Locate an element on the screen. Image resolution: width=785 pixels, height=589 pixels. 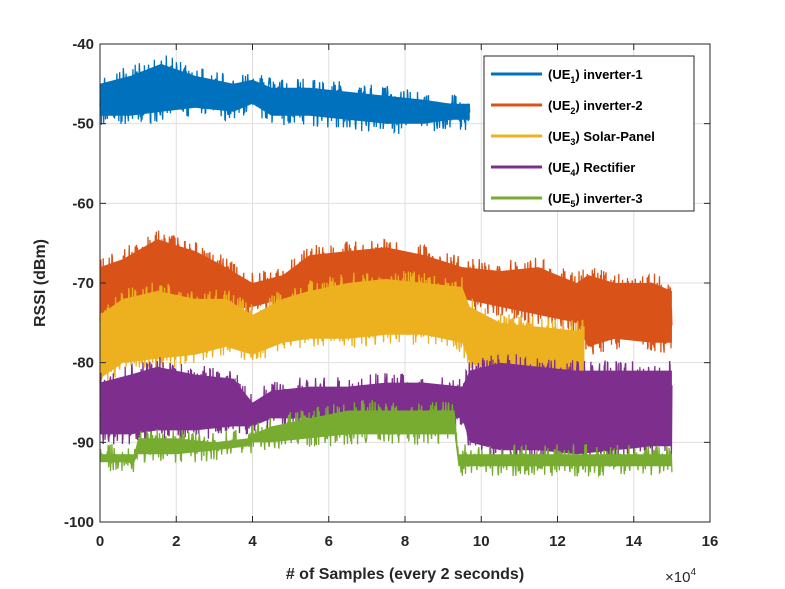
legend-item: (UE4) Rectifier is located at coordinates (563, 169).